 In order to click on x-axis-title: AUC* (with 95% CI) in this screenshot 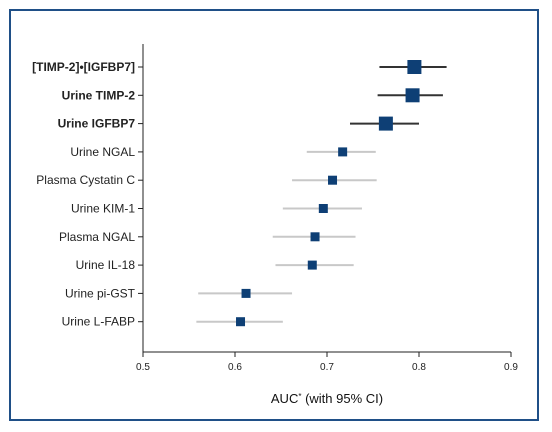, I will do `click(327, 398)`.